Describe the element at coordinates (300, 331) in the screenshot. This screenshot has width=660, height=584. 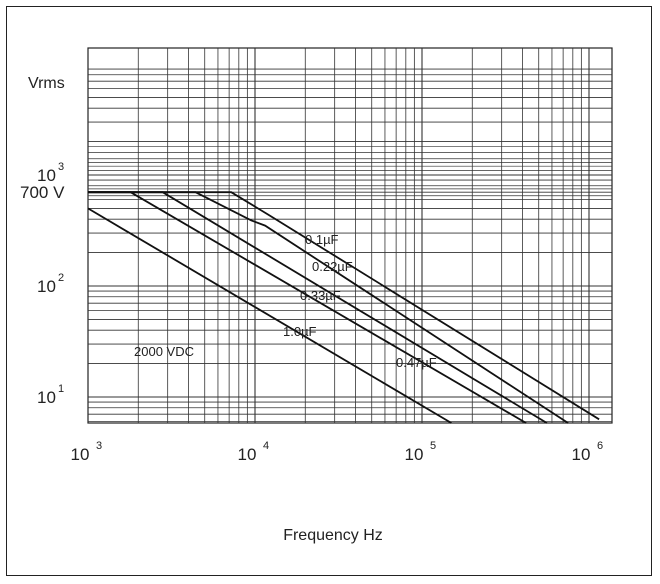
I see `series-label-4: 1.0µF` at that location.